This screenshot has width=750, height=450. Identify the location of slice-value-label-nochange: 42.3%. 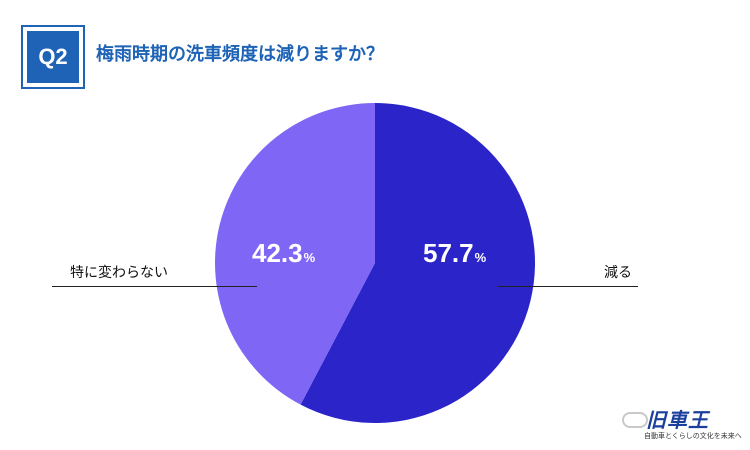
(283, 253).